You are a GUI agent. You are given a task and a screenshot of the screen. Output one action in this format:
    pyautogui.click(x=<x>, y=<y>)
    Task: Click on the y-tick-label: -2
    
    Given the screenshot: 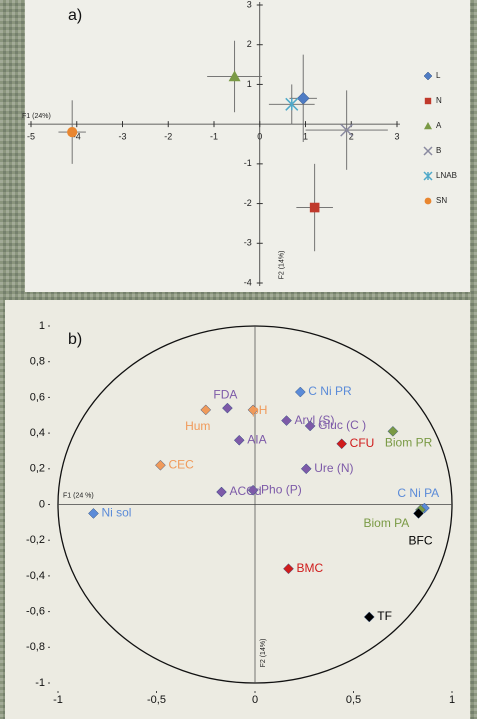 What is the action you would take?
    pyautogui.click(x=248, y=203)
    